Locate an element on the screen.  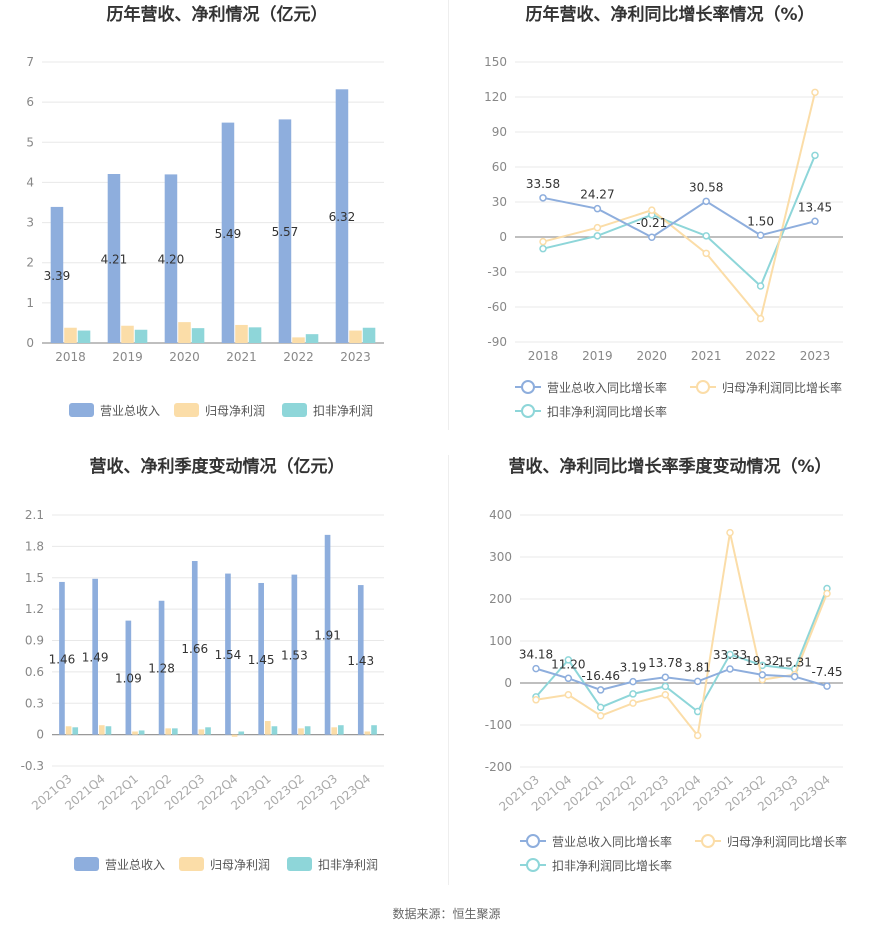
y-tick-label: -60 is located at coordinates (497, 307).